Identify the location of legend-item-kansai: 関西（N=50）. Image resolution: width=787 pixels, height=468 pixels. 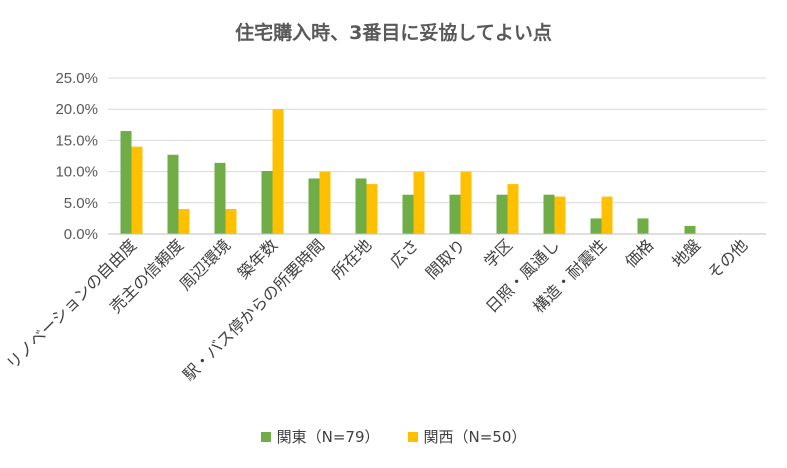
(467, 436).